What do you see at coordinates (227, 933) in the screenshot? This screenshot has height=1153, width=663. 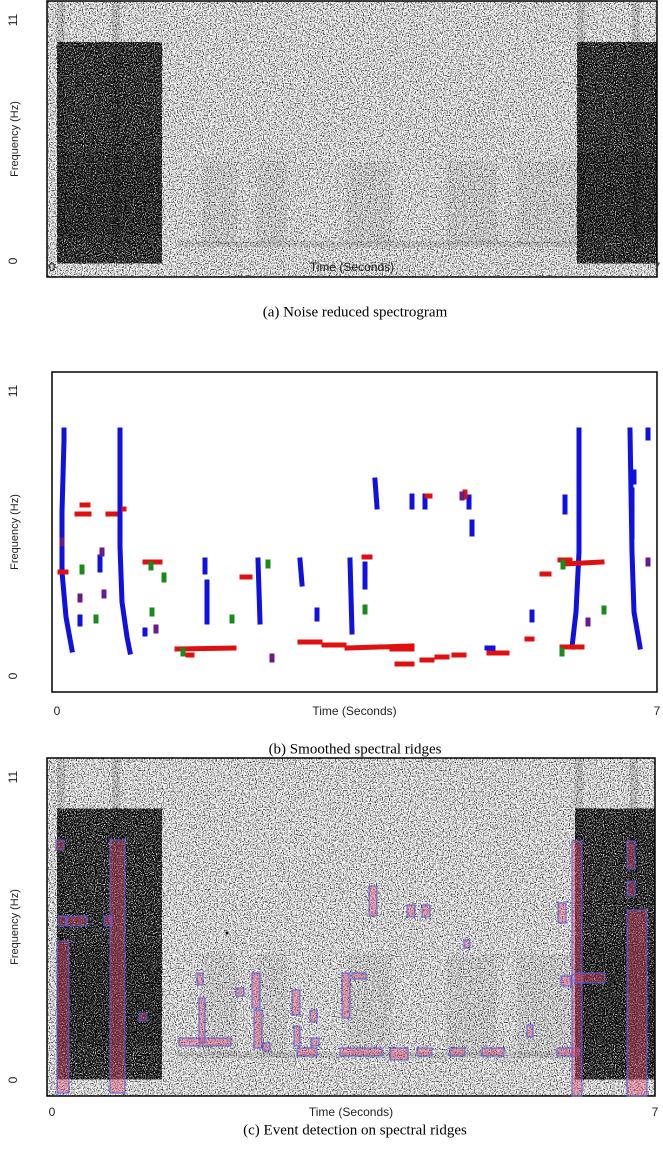 I see `speck` at bounding box center [227, 933].